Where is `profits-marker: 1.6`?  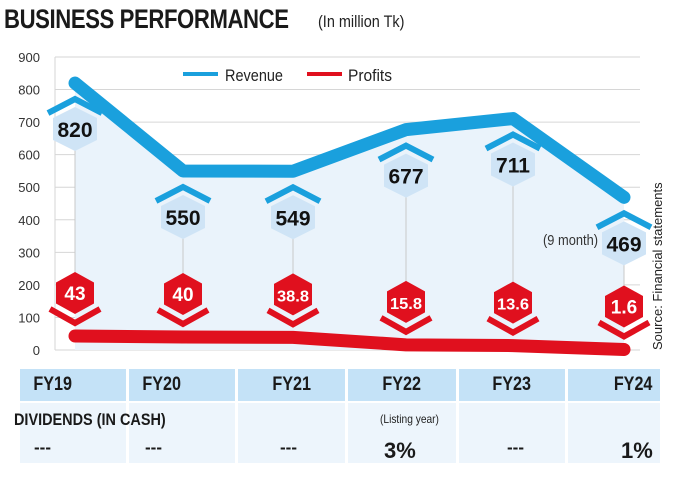
profits-marker: 1.6 is located at coordinates (624, 312).